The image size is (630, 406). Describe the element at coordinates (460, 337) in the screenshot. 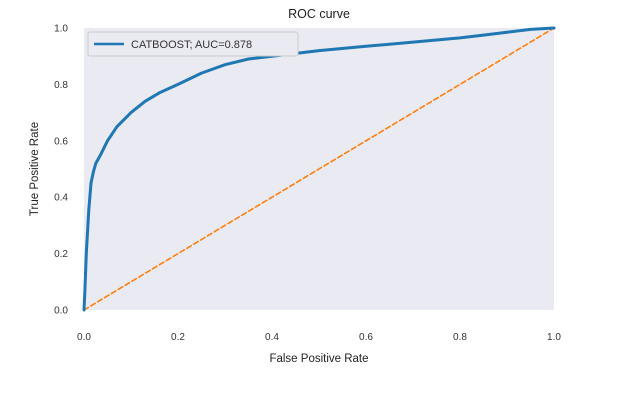

I see `x-tick-label: 0.8` at that location.